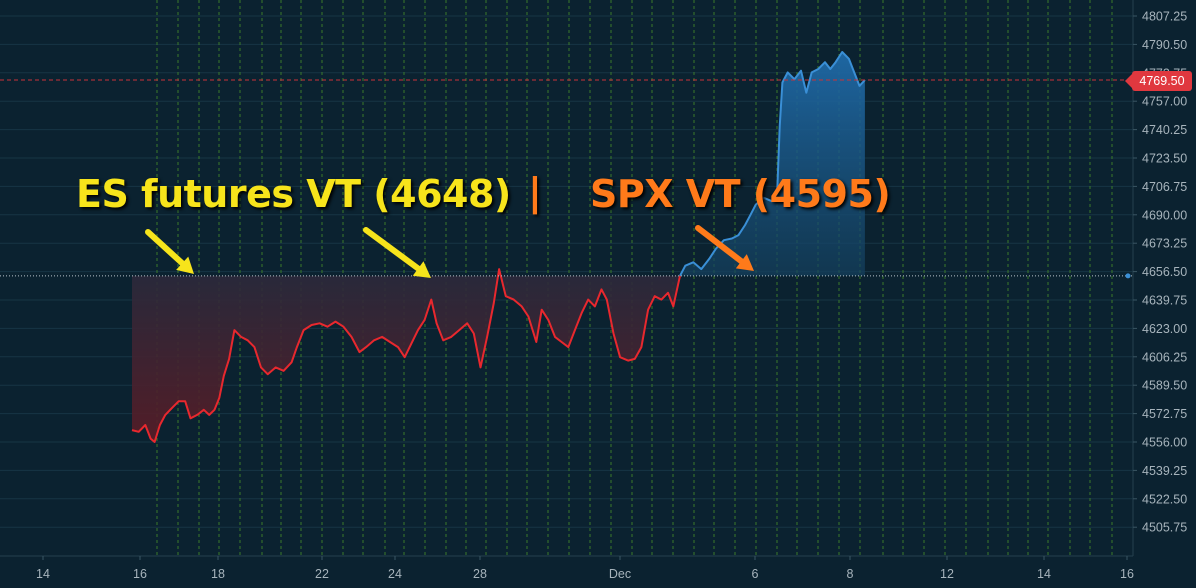  Describe the element at coordinates (724, 248) in the screenshot. I see `spx-arrow` at that location.